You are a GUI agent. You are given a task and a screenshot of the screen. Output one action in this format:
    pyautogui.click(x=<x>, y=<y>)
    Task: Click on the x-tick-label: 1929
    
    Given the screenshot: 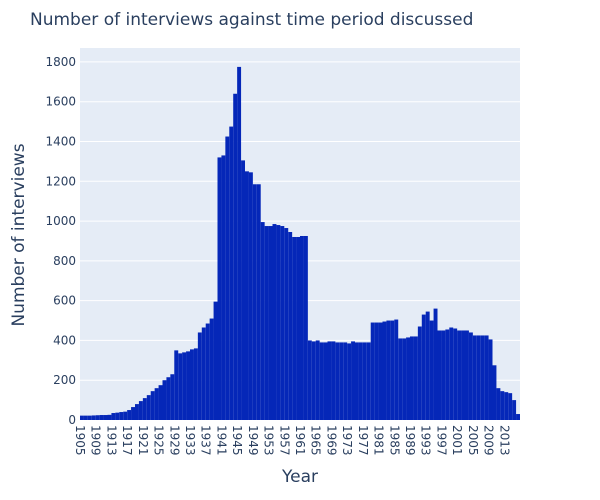 What is the action you would take?
    pyautogui.click(x=174, y=440)
    